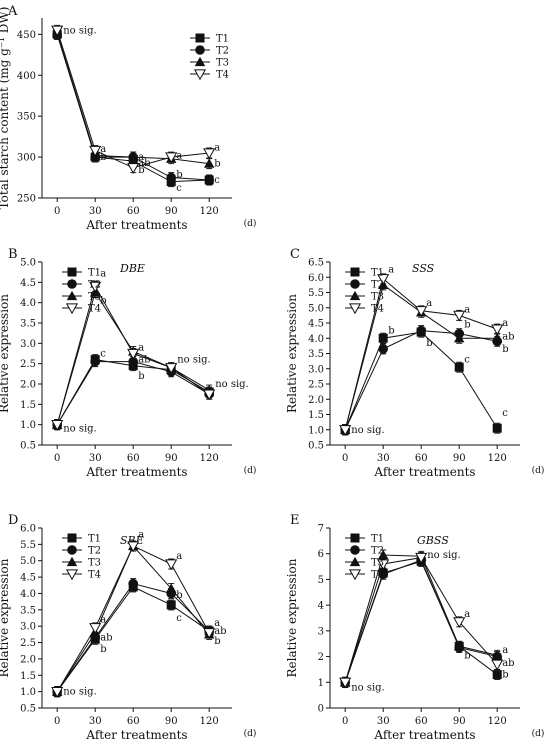  What do you see at coordinates (171, 458) in the screenshot?
I see `x-tick-label-b: 90` at bounding box center [171, 458].